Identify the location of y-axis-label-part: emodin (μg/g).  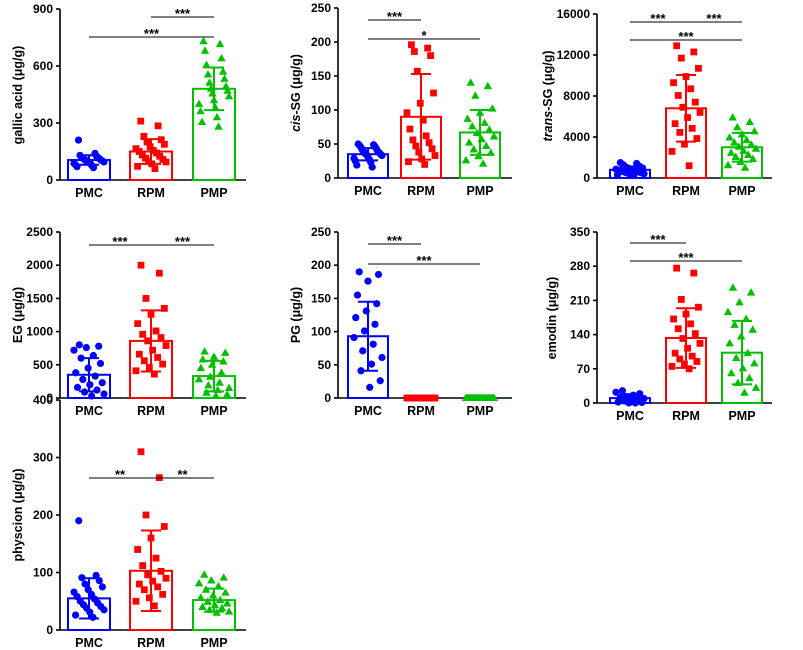
(552, 318).